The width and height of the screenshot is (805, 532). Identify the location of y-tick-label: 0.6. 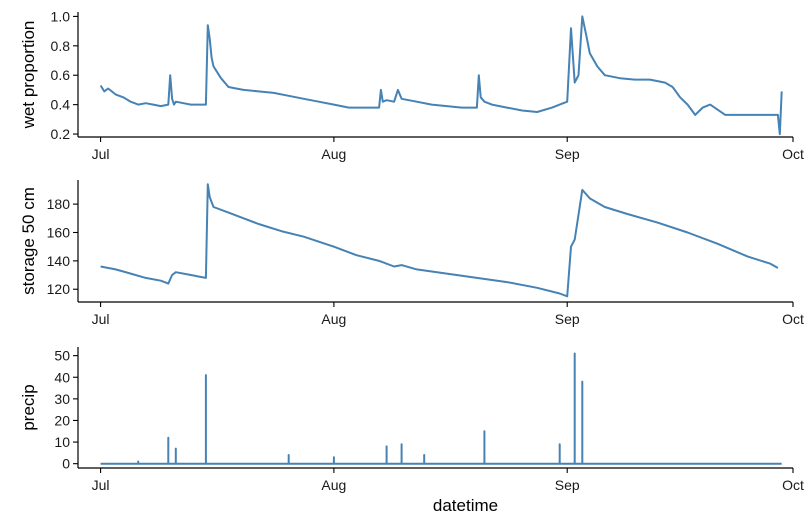
(61, 75).